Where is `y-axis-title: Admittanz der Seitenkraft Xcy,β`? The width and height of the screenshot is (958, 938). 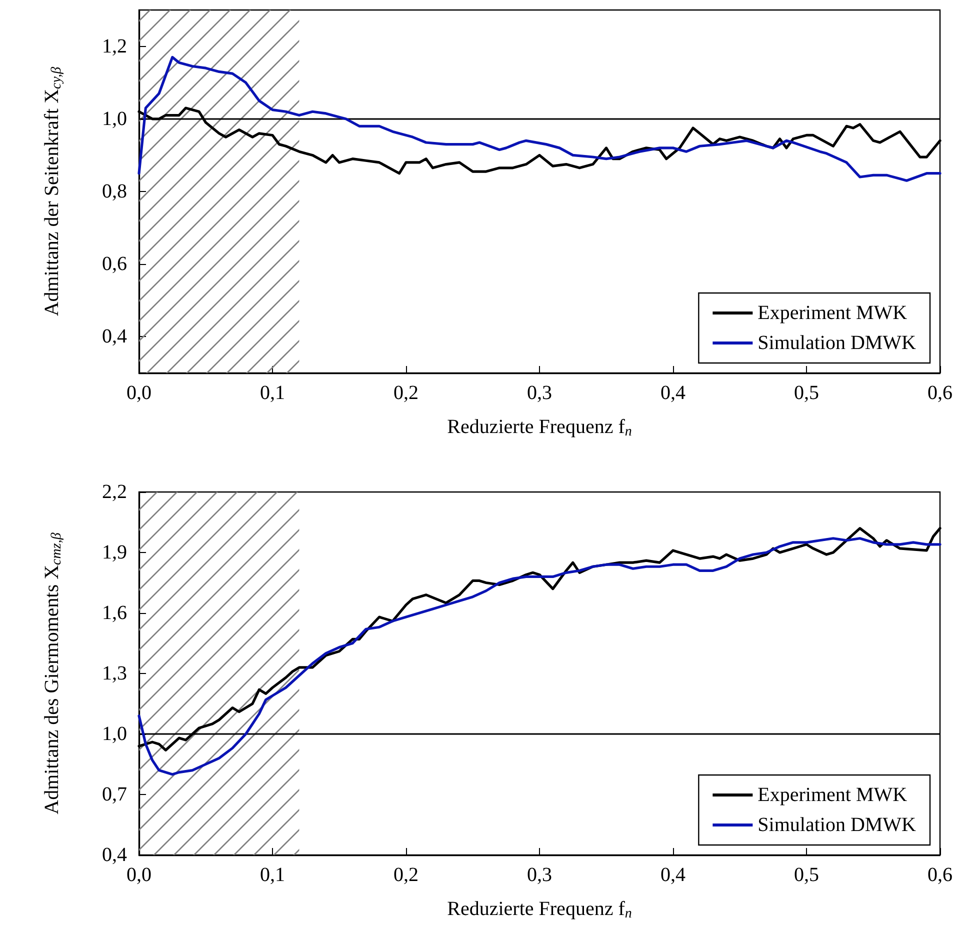 y-axis-title: Admittanz der Seitenkraft Xcy,β is located at coordinates (52, 191).